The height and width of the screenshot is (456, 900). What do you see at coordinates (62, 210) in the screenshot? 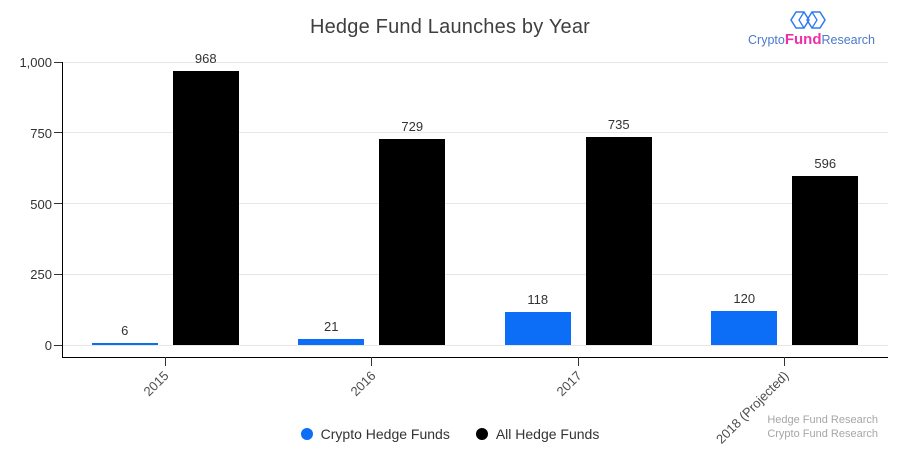
I see `y-axis-line` at bounding box center [62, 210].